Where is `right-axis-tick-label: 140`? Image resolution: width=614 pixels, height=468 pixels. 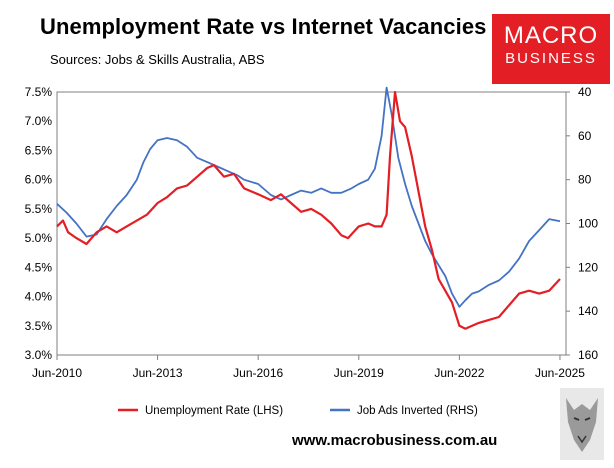
right-axis-tick-label: 140 is located at coordinates (588, 311).